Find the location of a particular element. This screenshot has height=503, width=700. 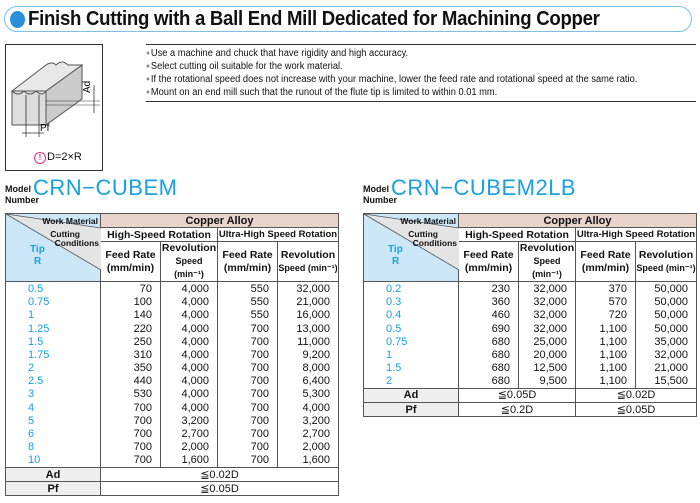

table-row: 1.5 680 12,500 1,100 21,000 is located at coordinates (530, 368).